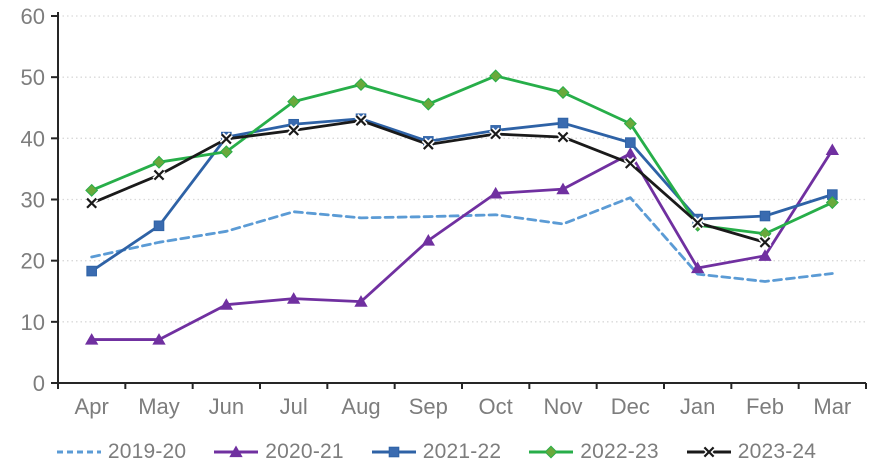  Describe the element at coordinates (78, 451) in the screenshot. I see `legend-swatch-none-icon` at that location.